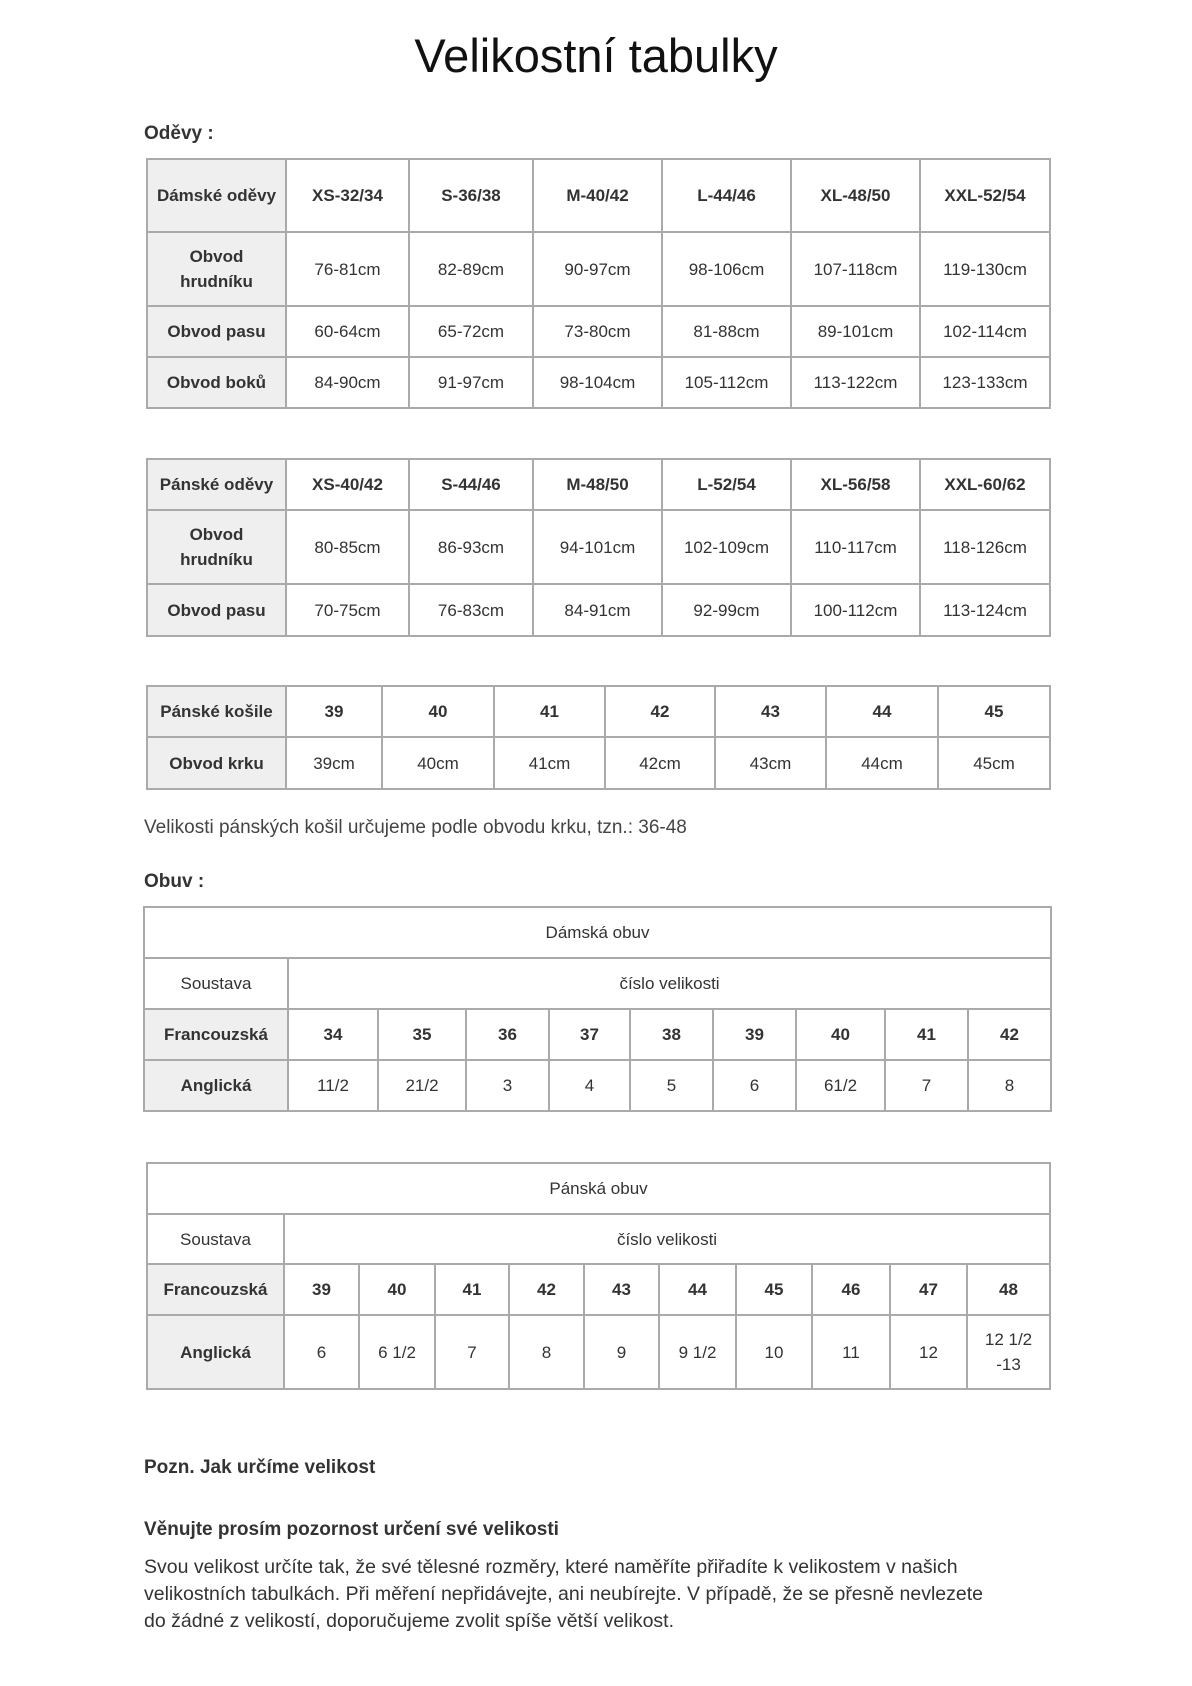 This screenshot has height=1686, width=1192. What do you see at coordinates (855, 484) in the screenshot?
I see `table-cell: XL-56/58` at bounding box center [855, 484].